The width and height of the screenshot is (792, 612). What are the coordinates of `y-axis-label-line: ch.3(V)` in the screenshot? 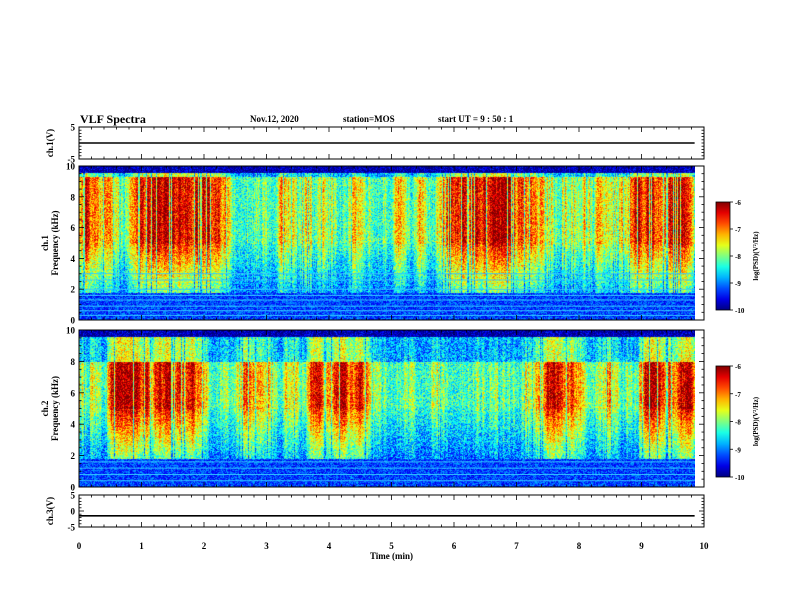 It's located at (50, 511).